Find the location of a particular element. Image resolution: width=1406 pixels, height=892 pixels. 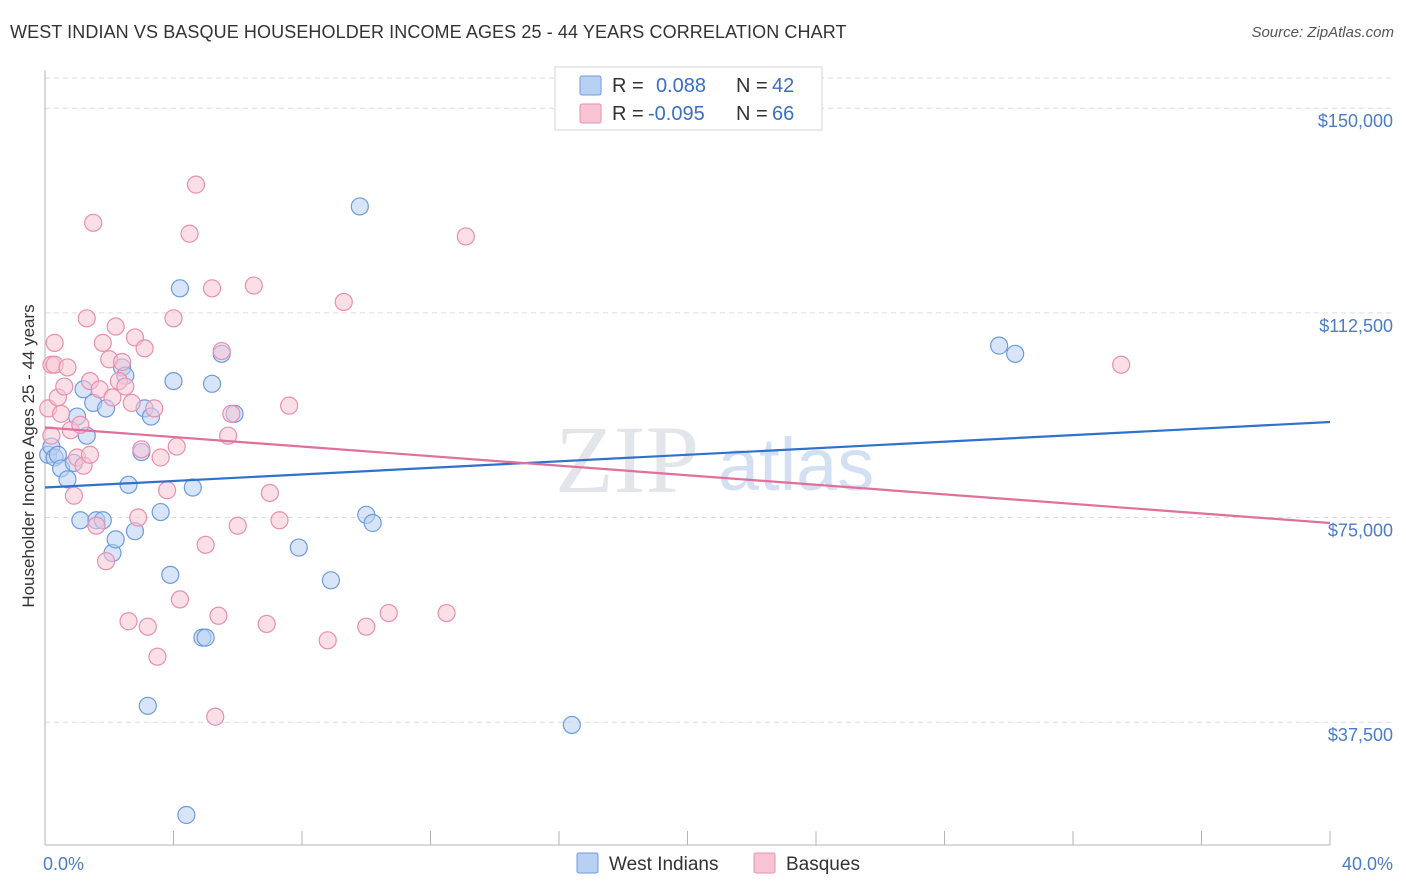

trend-lines is located at coordinates (687, 472).